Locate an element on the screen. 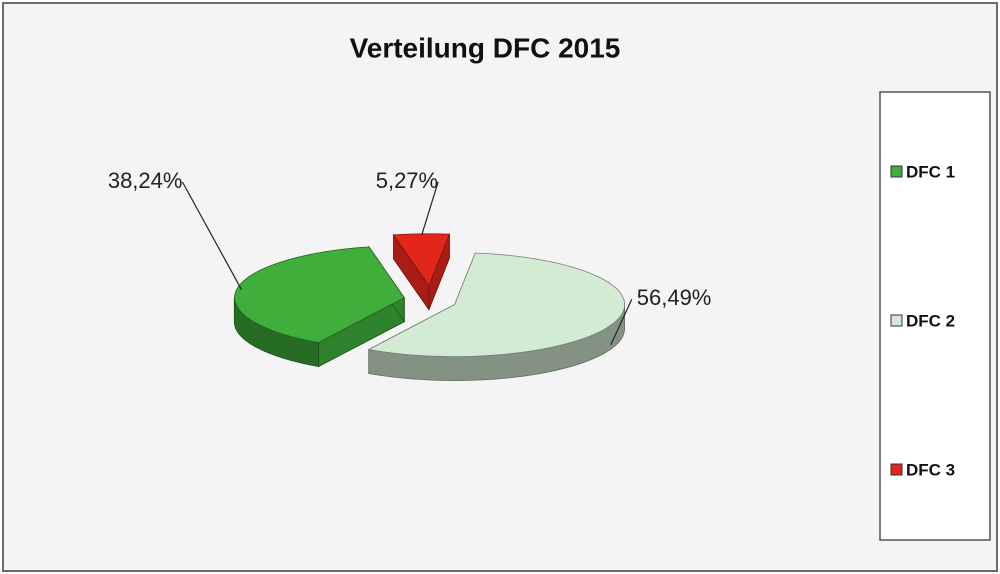 Image resolution: width=1000 pixels, height=574 pixels. legend-label: DFC 3 is located at coordinates (930, 469).